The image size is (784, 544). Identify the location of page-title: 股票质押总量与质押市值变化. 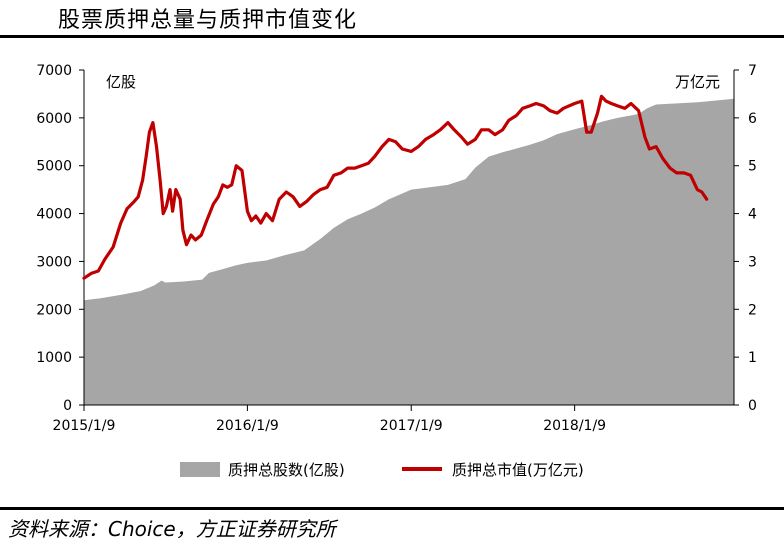
(208, 20).